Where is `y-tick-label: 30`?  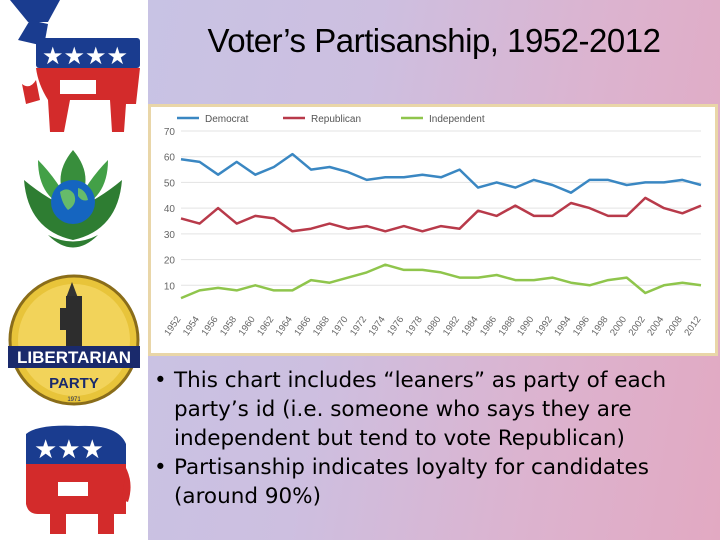 y-tick-label: 30 is located at coordinates (170, 235).